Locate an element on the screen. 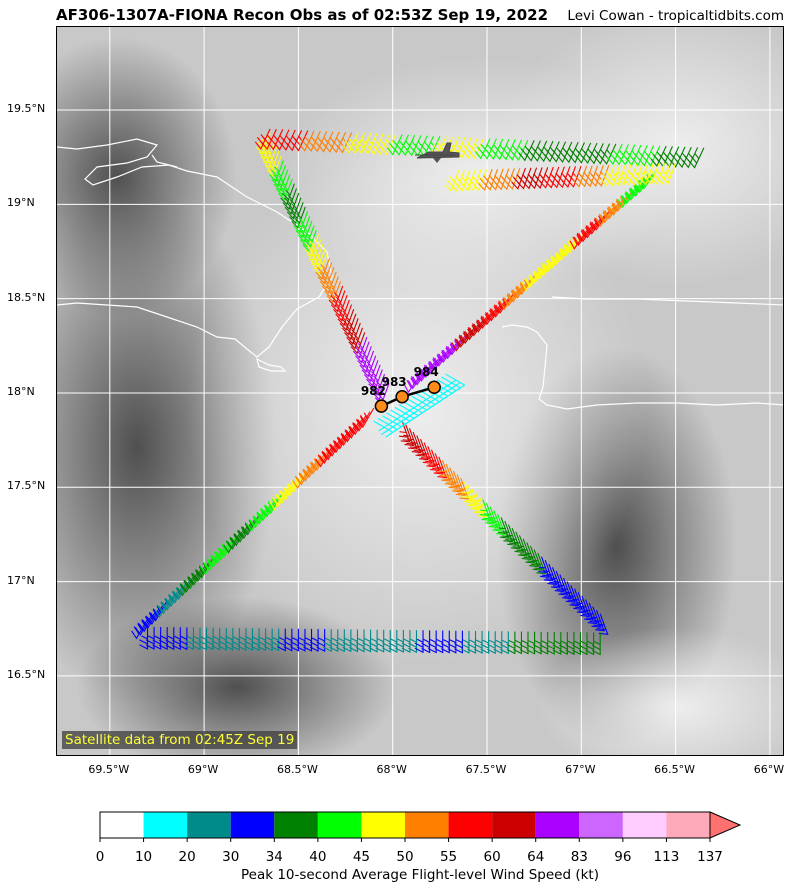 The image size is (800, 888). lat-tick-label: 18.5°N is located at coordinates (26, 297).